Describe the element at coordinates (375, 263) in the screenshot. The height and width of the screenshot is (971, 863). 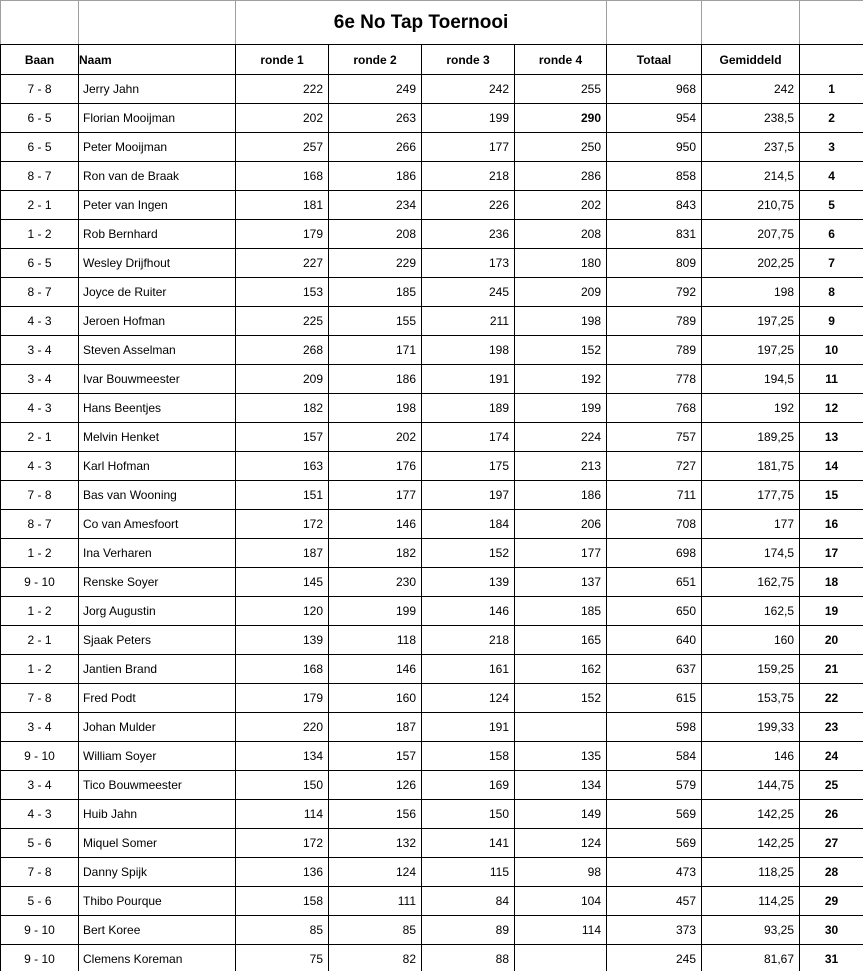
I see `cell-r2: 229` at that location.